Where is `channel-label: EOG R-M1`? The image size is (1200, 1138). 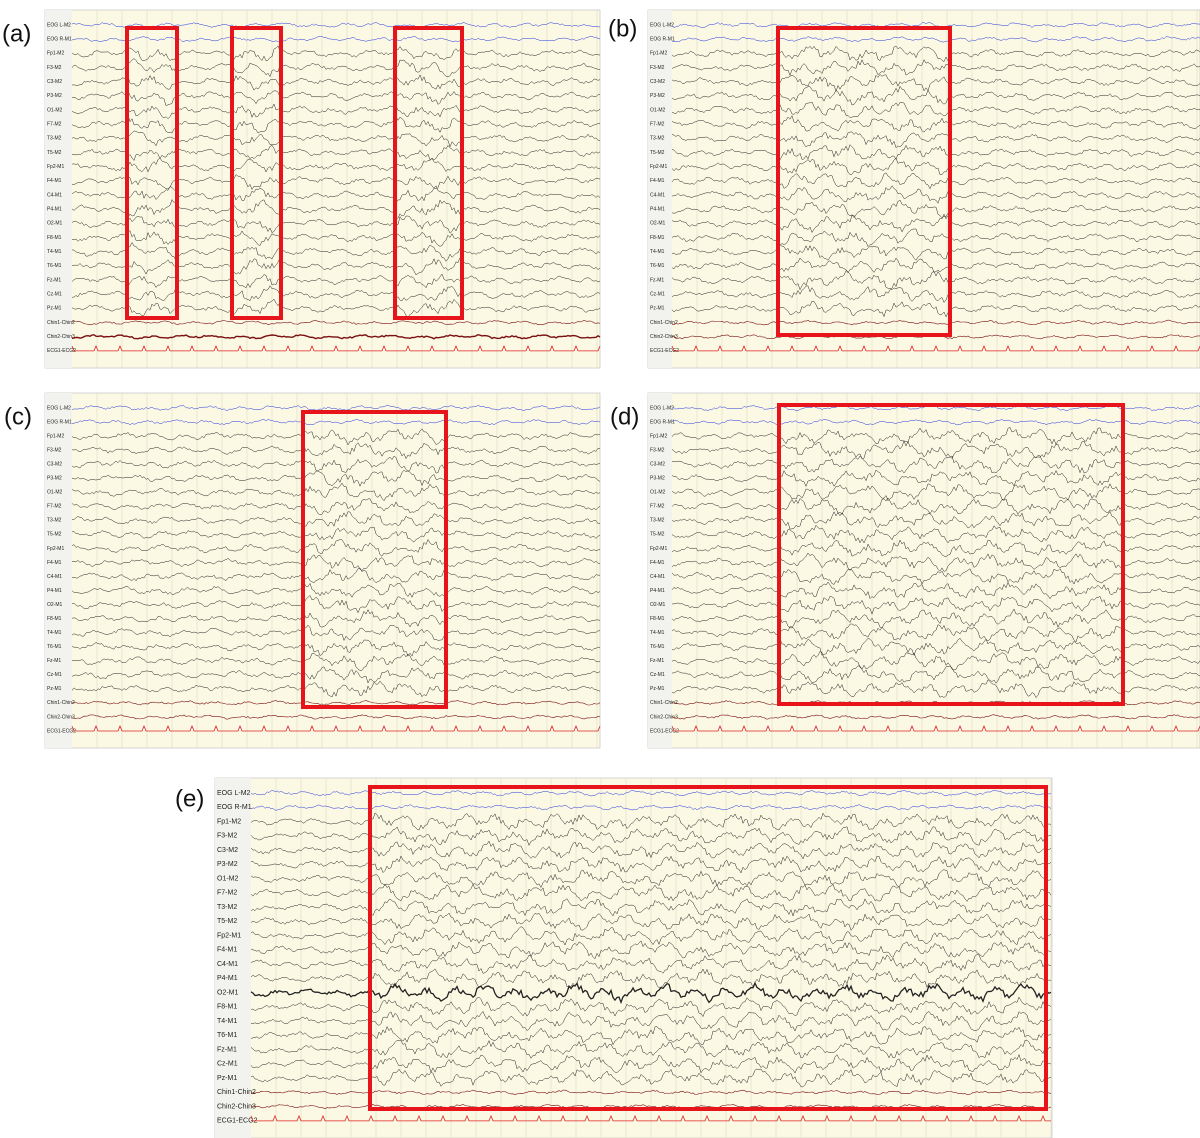
channel-label: EOG R-M1 is located at coordinates (662, 422).